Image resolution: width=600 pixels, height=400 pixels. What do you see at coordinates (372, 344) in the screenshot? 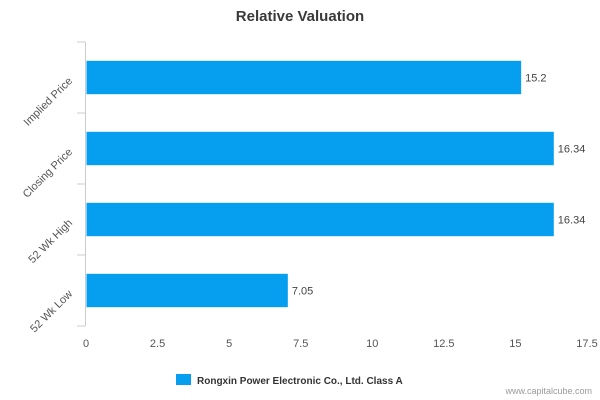
I see `x-tick-label: 10` at bounding box center [372, 344].